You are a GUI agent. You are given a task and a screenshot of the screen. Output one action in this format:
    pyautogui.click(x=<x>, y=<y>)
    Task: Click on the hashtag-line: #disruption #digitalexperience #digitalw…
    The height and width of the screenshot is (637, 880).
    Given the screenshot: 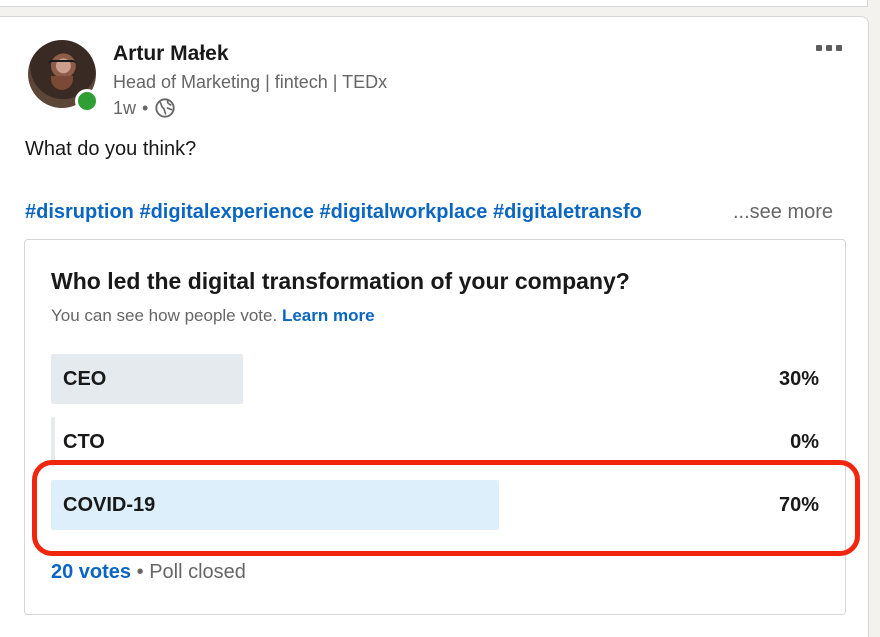 What is the action you would take?
    pyautogui.click(x=372, y=212)
    